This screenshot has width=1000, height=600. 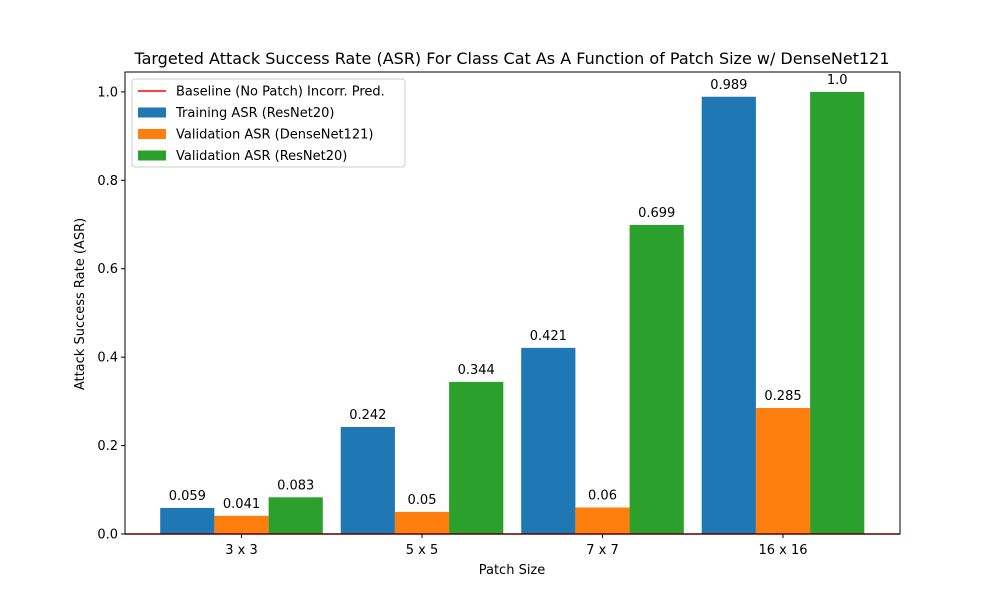 I want to click on y-tick-label: 0.6, so click(x=107, y=269).